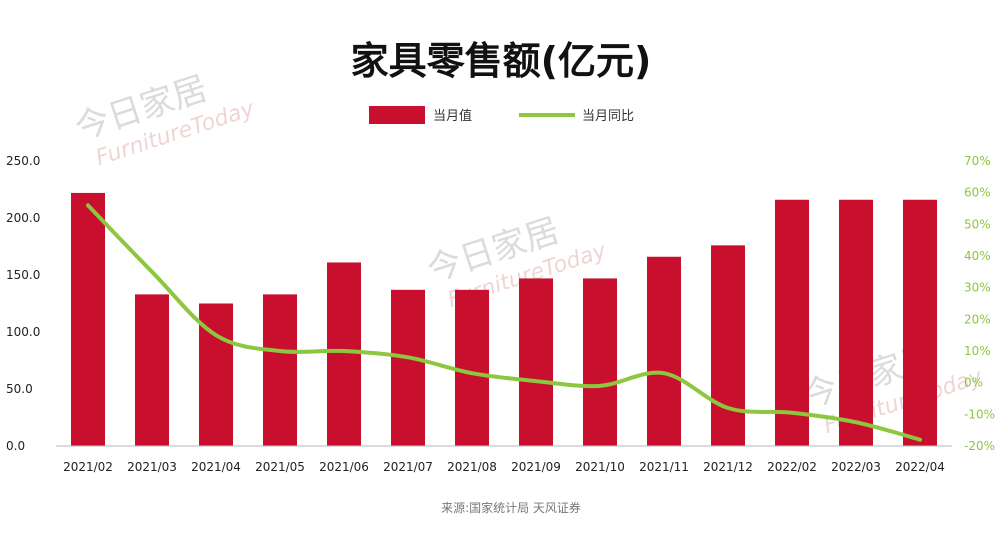 The width and height of the screenshot is (1002, 549). Describe the element at coordinates (977, 351) in the screenshot. I see `y-right-tick-label: 10%` at that location.